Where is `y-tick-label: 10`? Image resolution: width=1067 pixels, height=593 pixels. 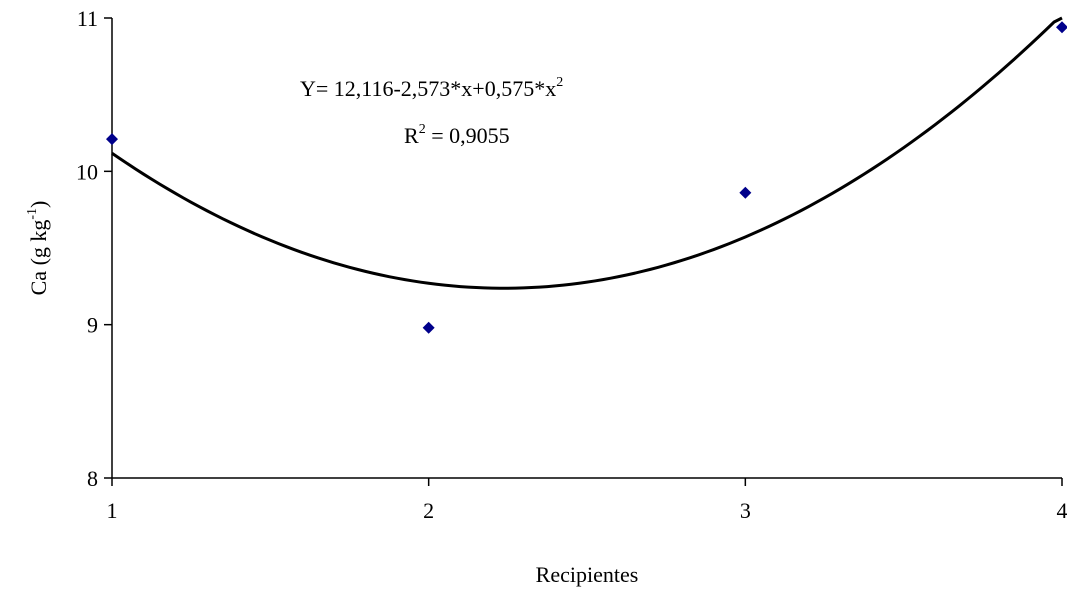 y-tick-label: 10 is located at coordinates (87, 171).